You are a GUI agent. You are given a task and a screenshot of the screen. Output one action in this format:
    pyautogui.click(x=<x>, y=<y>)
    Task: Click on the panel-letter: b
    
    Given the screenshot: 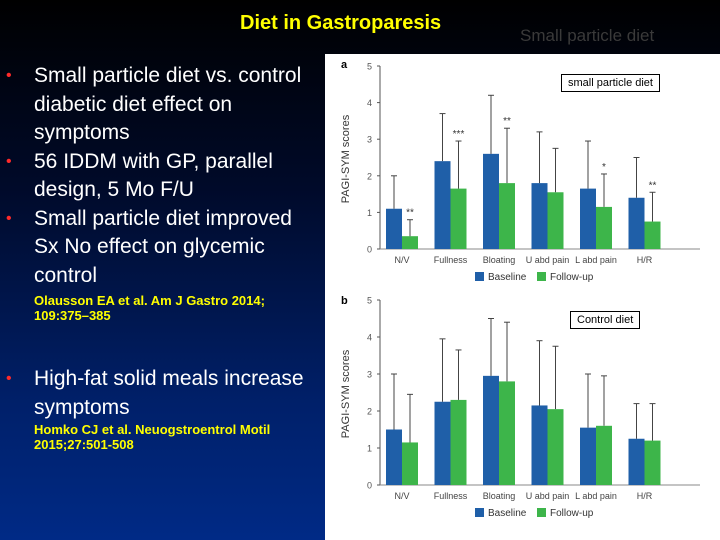 What is the action you would take?
    pyautogui.click(x=344, y=301)
    